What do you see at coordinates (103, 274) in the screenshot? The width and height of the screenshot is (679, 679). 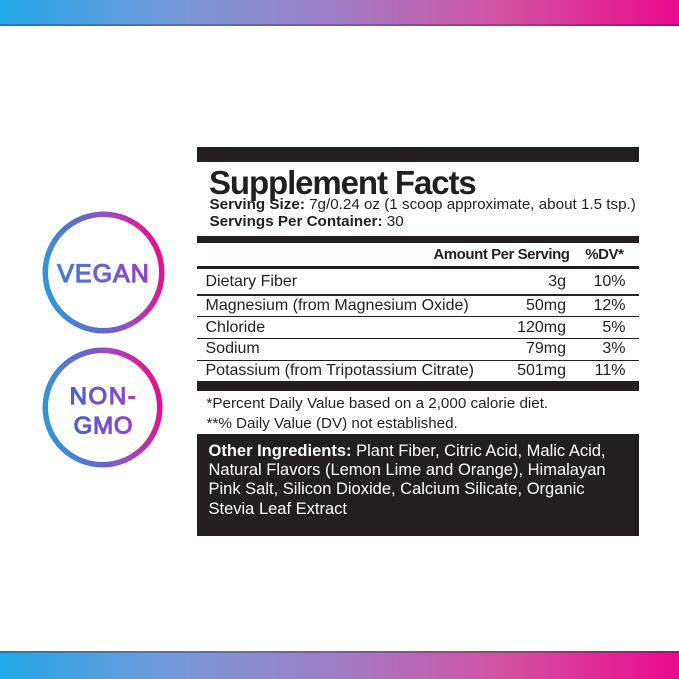 I see `svg-text: VEGAN` at bounding box center [103, 274].